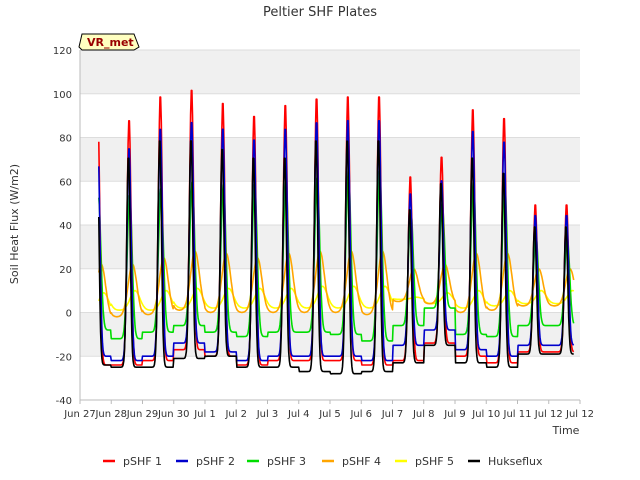 This screenshot has height=480, width=640. What do you see at coordinates (515, 461) in the screenshot?
I see `legend-label: Hukseflux` at bounding box center [515, 461].